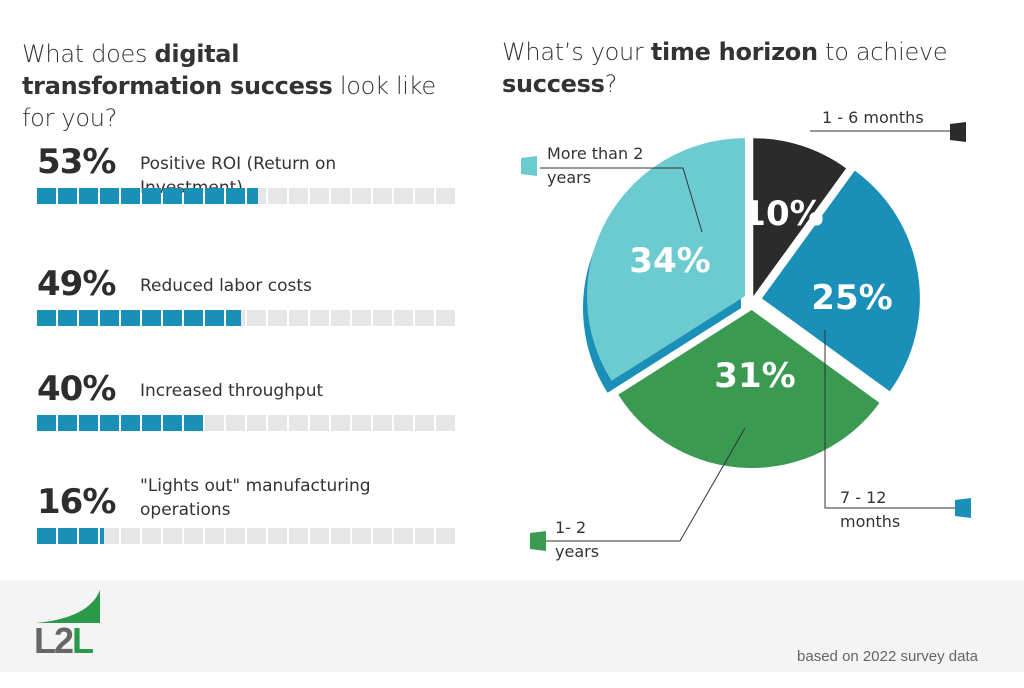 The height and width of the screenshot is (688, 1024). Describe the element at coordinates (783, 214) in the screenshot. I see `slice-label-1-6-months: 10%` at that location.